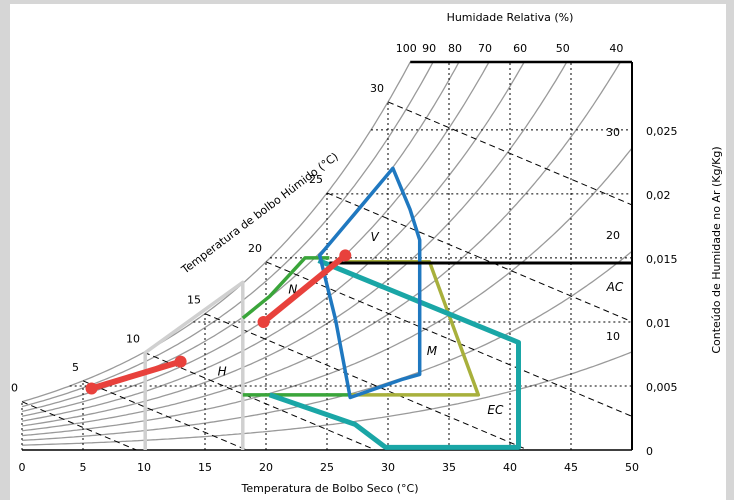 This screenshot has width=734, height=500. Describe the element at coordinates (388, 467) in the screenshot. I see `x-tick-label: 30` at that location.